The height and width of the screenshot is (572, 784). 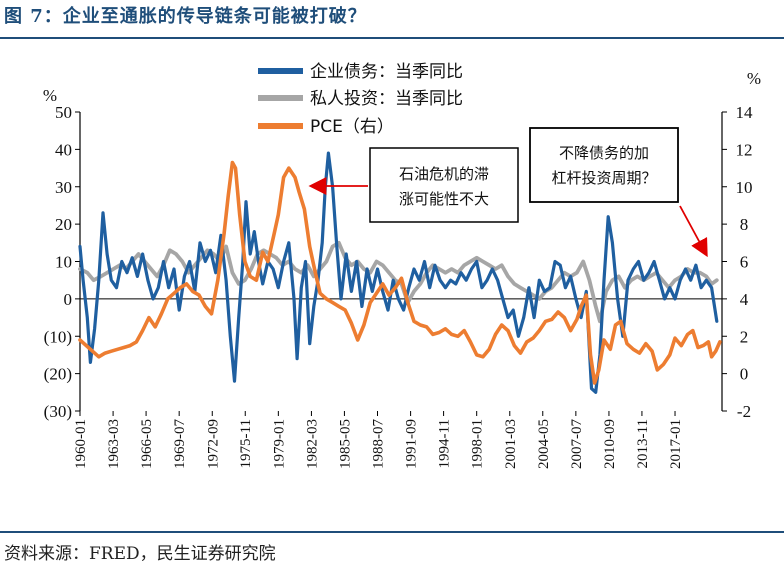 What do you see at coordinates (392, 532) in the screenshot?
I see `source-rule` at bounding box center [392, 532].